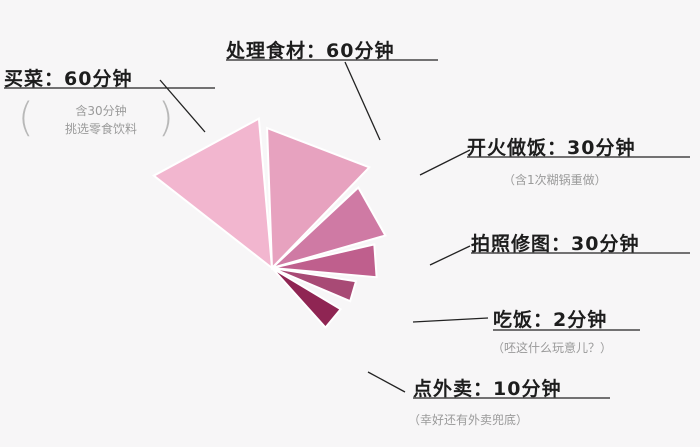  Describe the element at coordinates (555, 180) in the screenshot. I see `note-cooking: （含1次糊锅重做）` at that location.